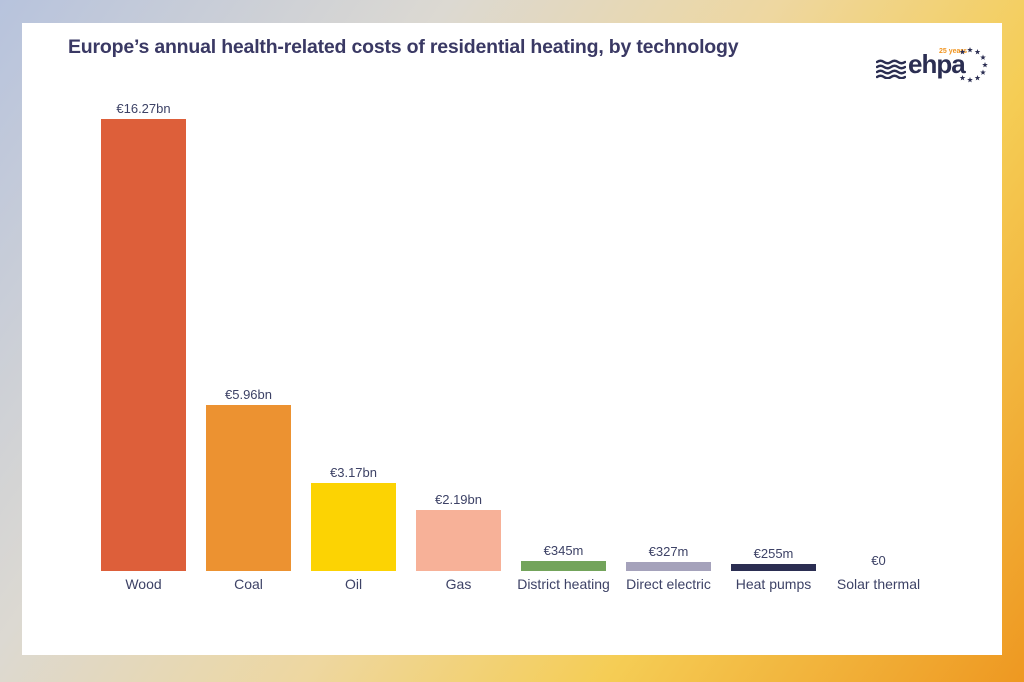  I want to click on bar-zone: €2.19bn, so click(458, 335).